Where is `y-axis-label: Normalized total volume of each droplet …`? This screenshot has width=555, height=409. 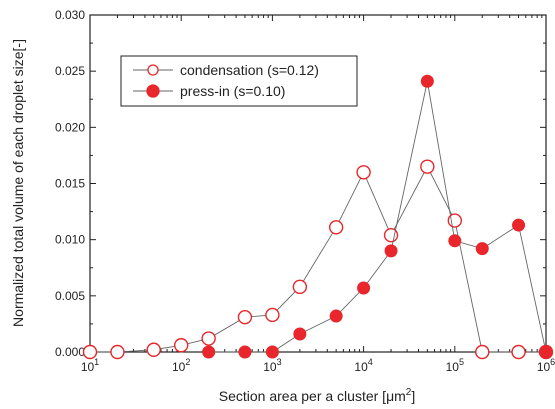 y-axis-label: Normalized total volume of each droplet … is located at coordinates (18, 183).